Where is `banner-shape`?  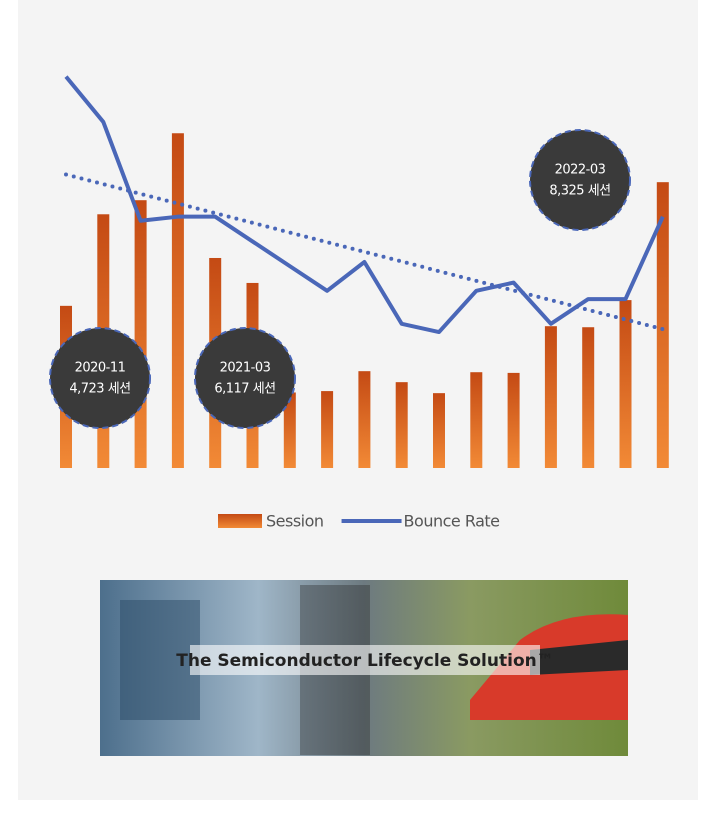
banner-shape is located at coordinates (160, 660).